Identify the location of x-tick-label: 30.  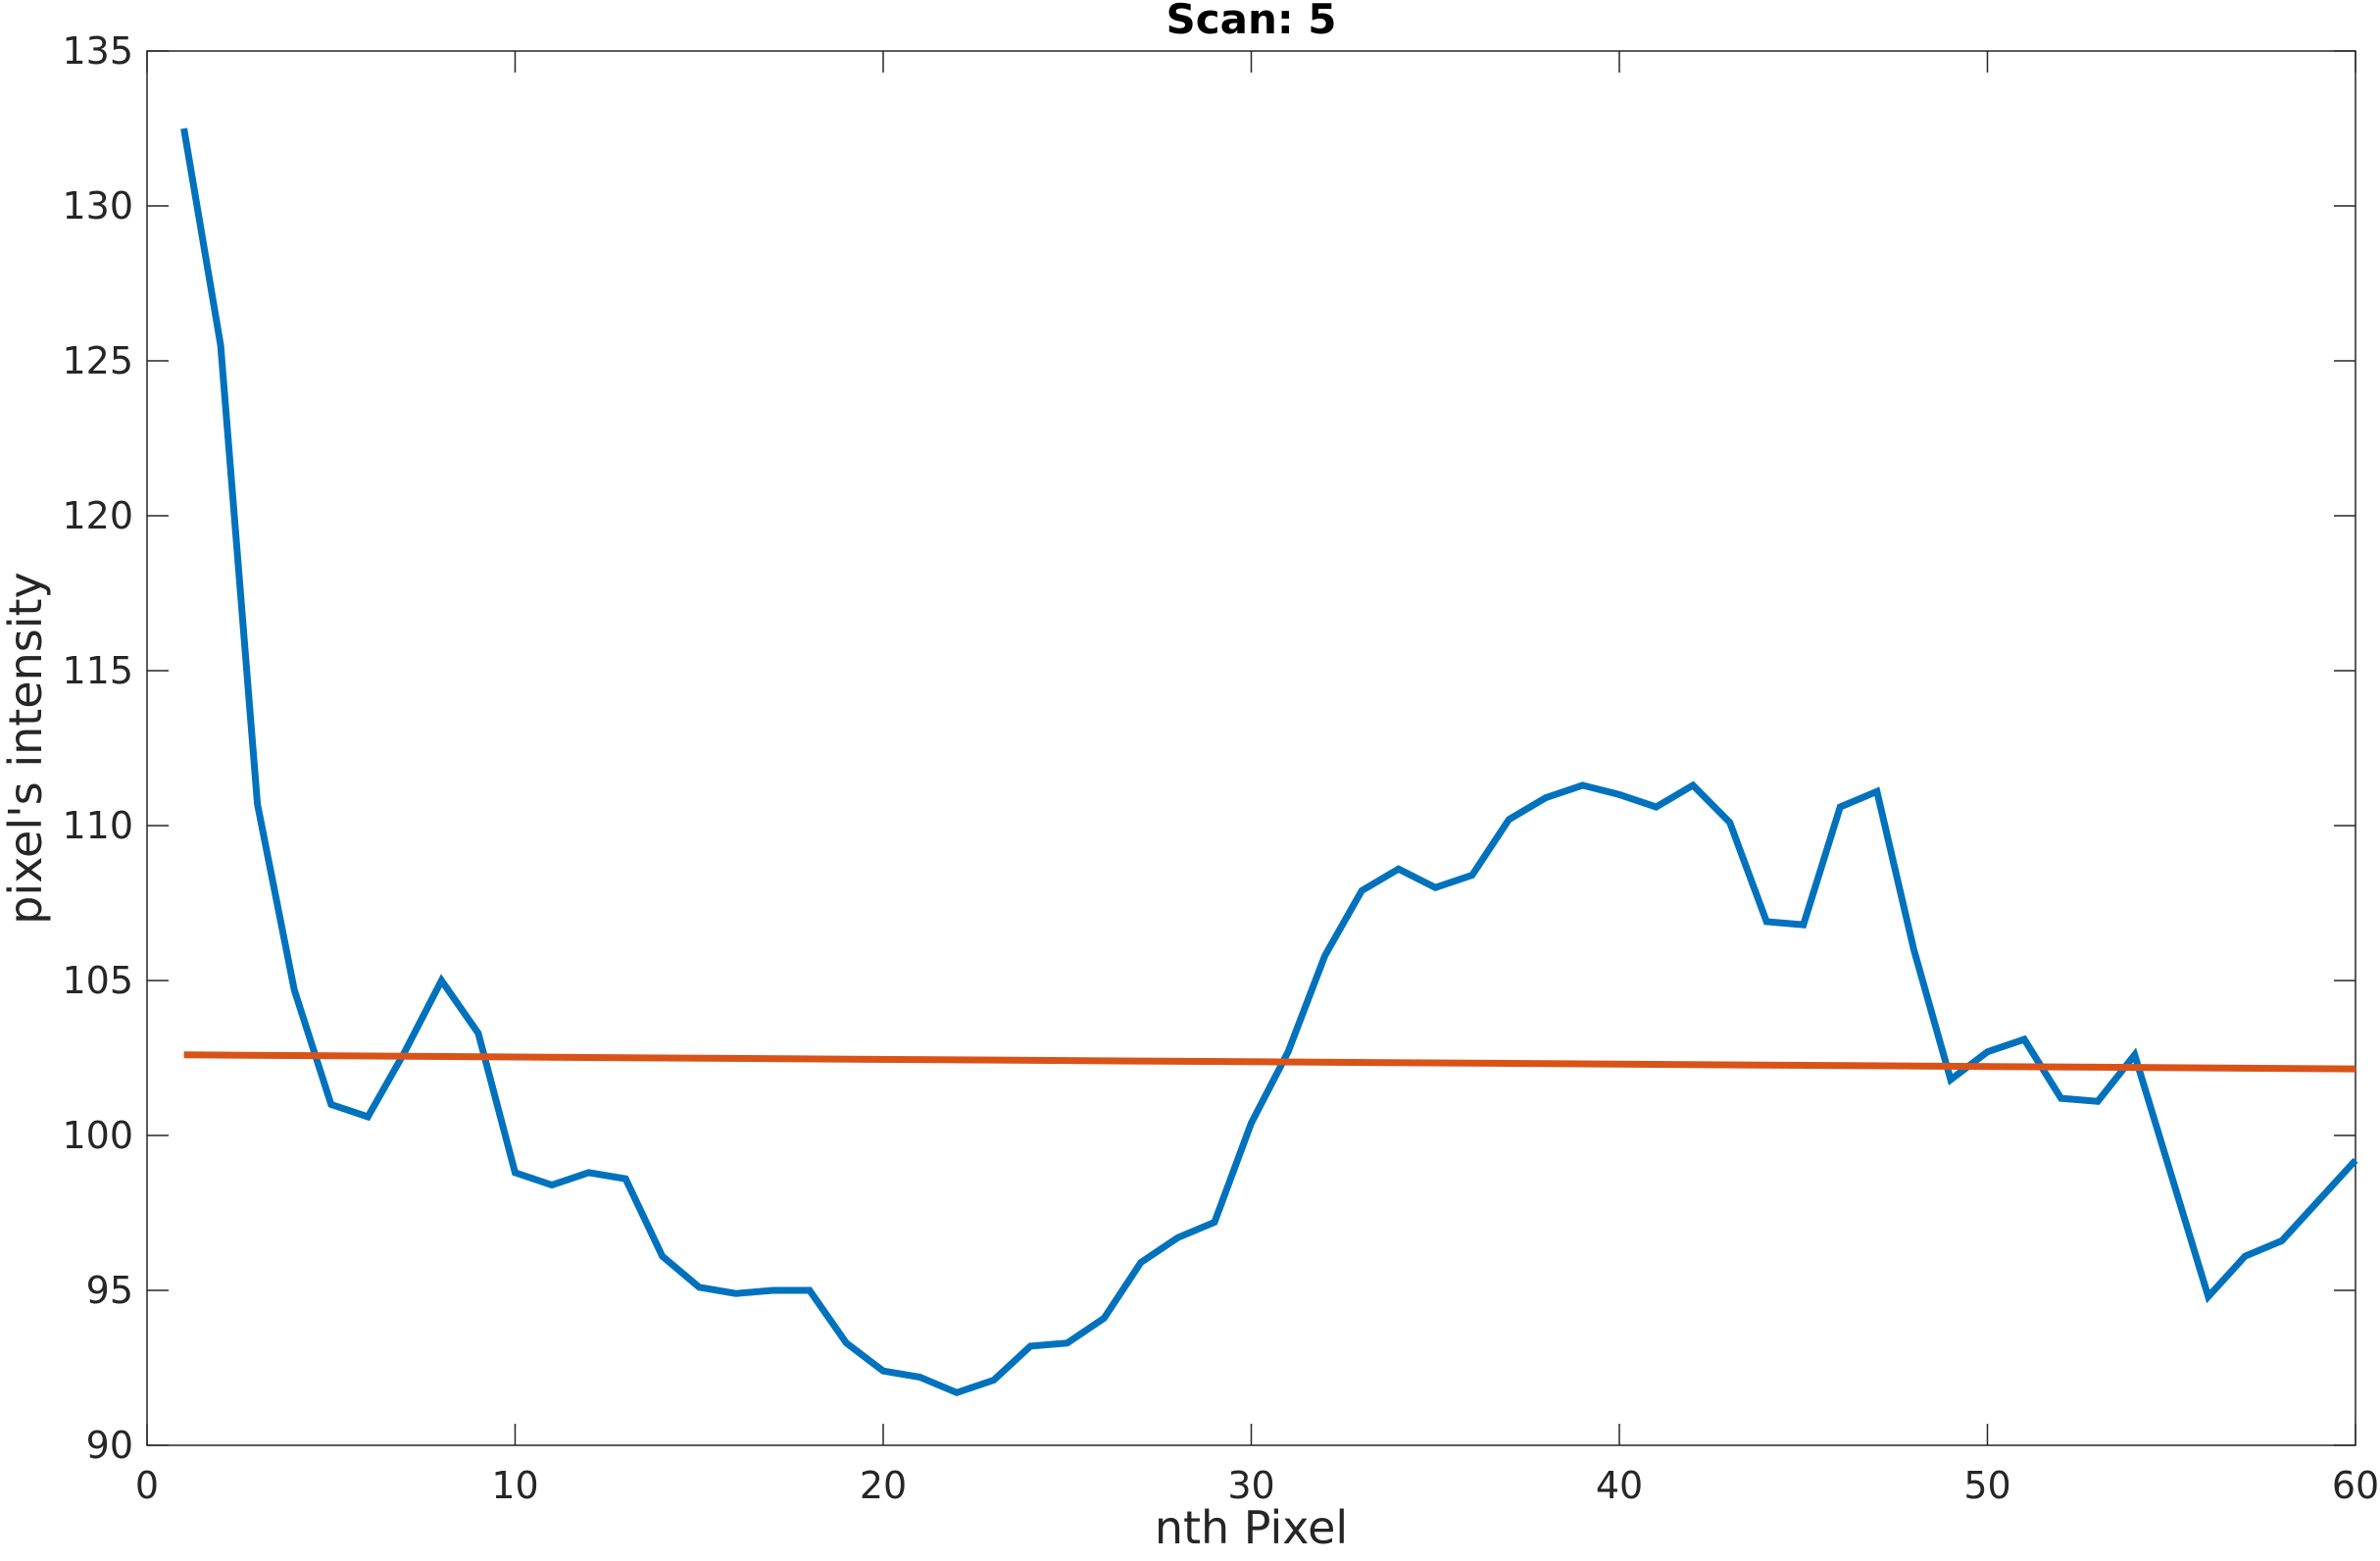
(1250, 1485).